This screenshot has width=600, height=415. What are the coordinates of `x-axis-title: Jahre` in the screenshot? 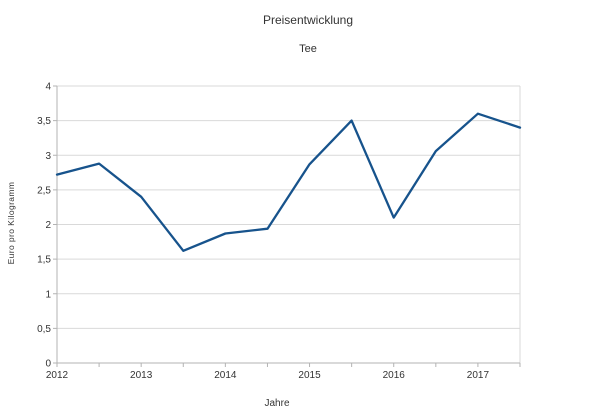 It's located at (276, 403).